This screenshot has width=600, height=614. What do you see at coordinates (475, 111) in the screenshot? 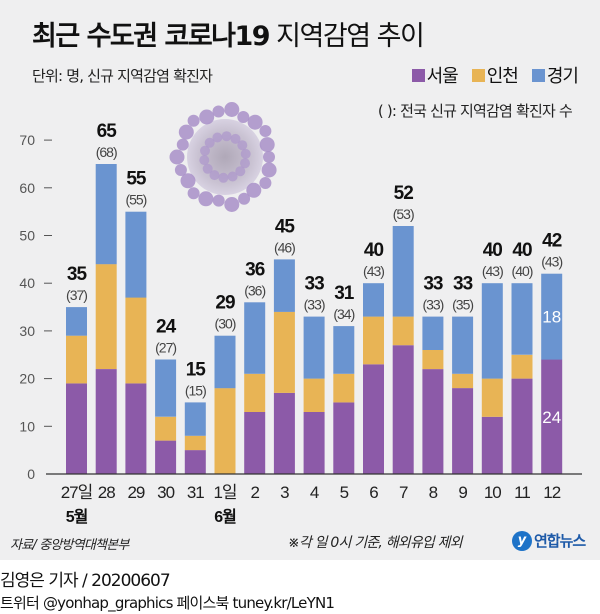
I see `national-note: ( ): 전국 신규 지역감염 확진자 수` at bounding box center [475, 111].